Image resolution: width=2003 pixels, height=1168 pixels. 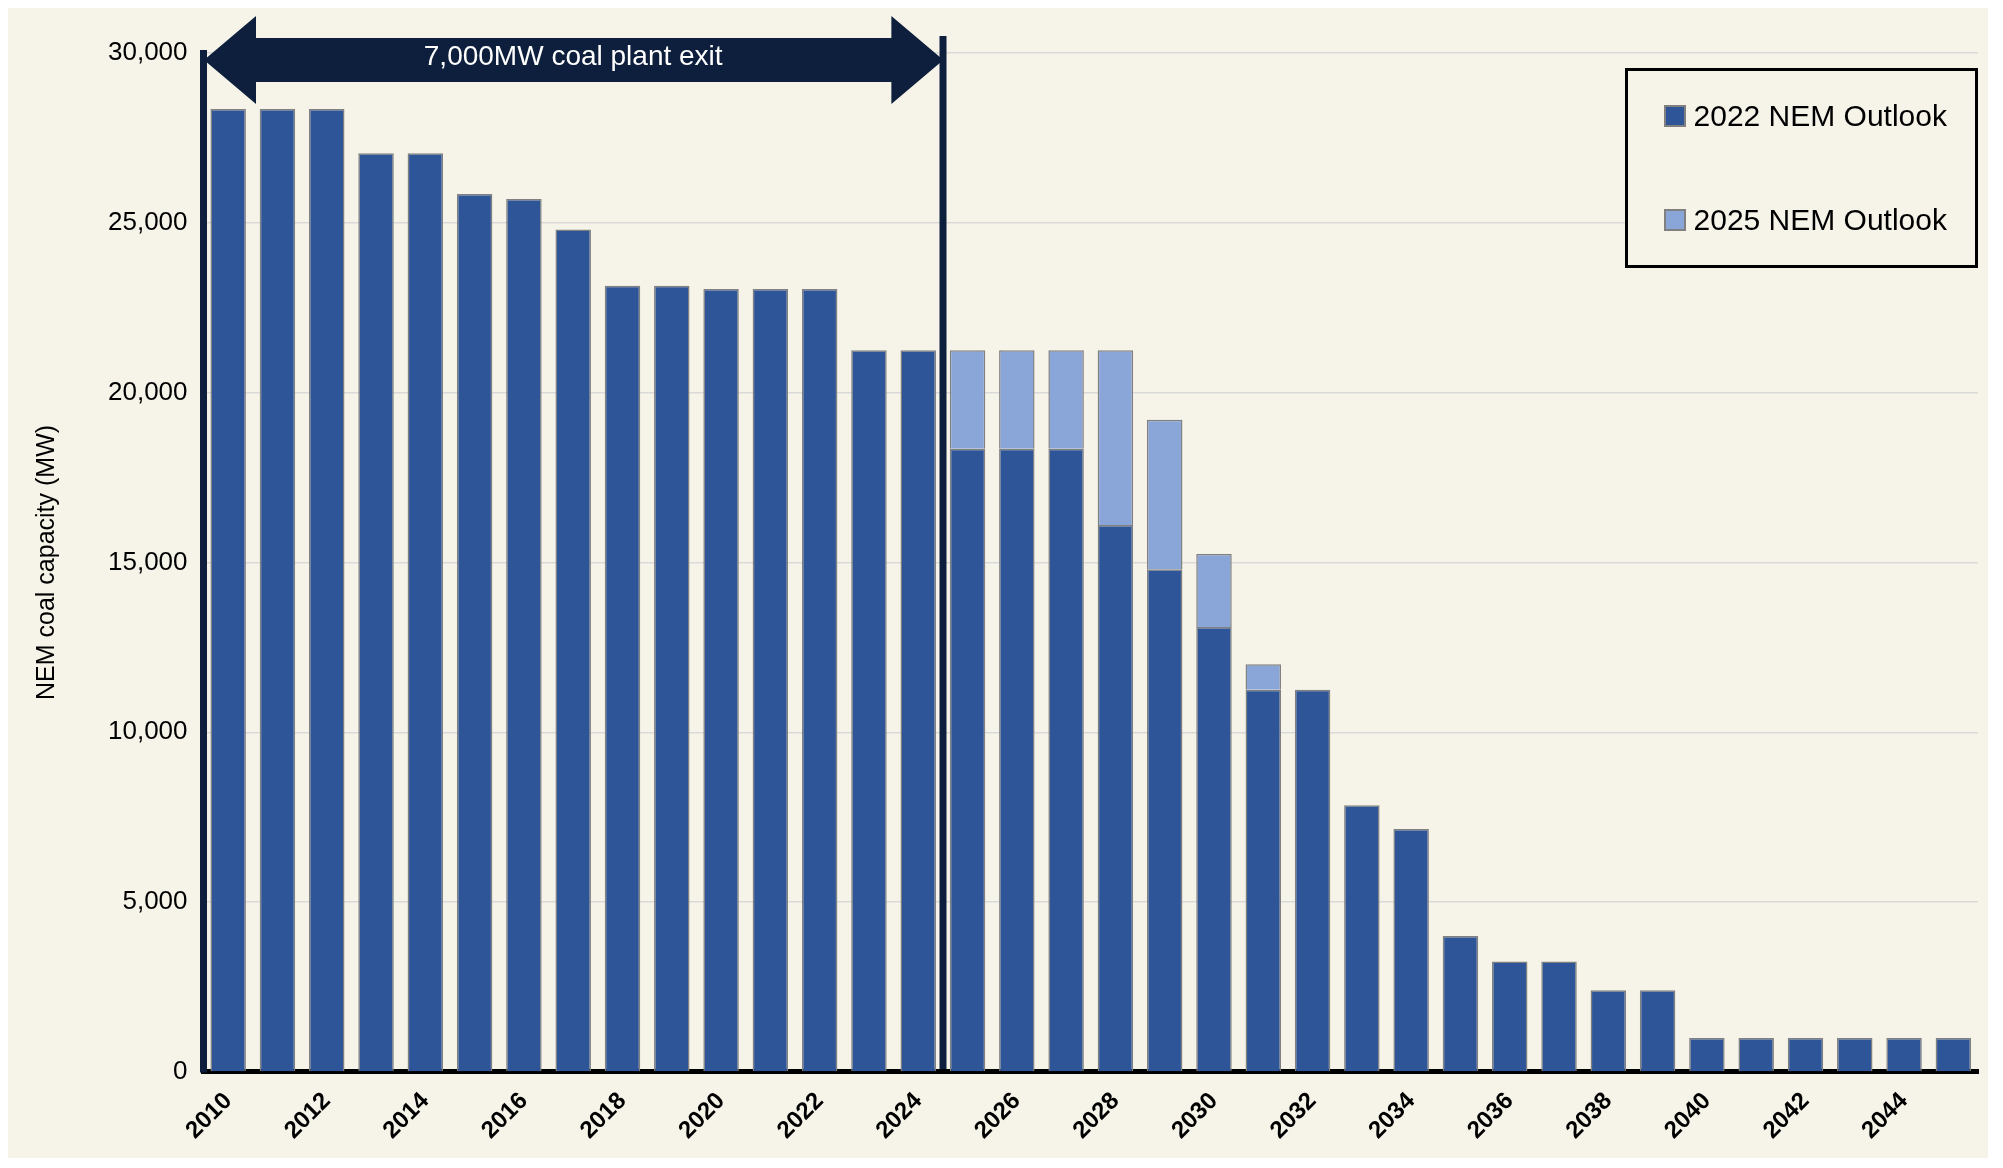 What do you see at coordinates (147, 220) in the screenshot?
I see `y-tick-label: 25,000` at bounding box center [147, 220].